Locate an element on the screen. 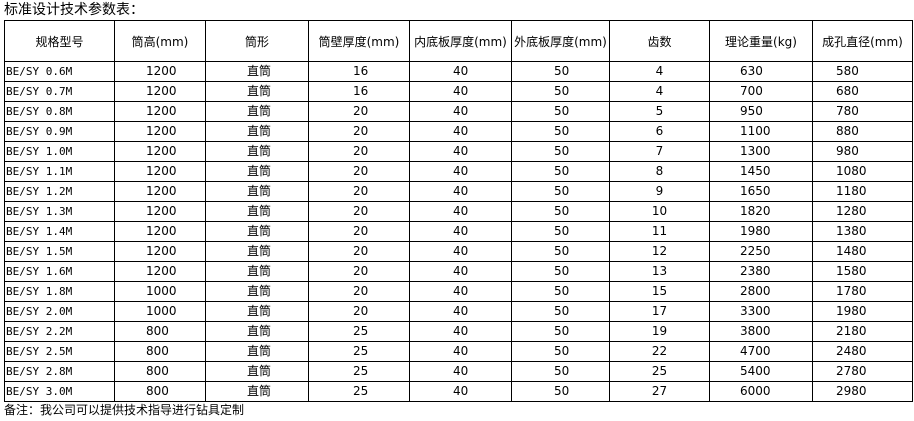 This screenshot has width=914, height=421. table-row: BE/SY 3.0M 800 直筒 25 40 50 27 6000 2980 is located at coordinates (458, 391).